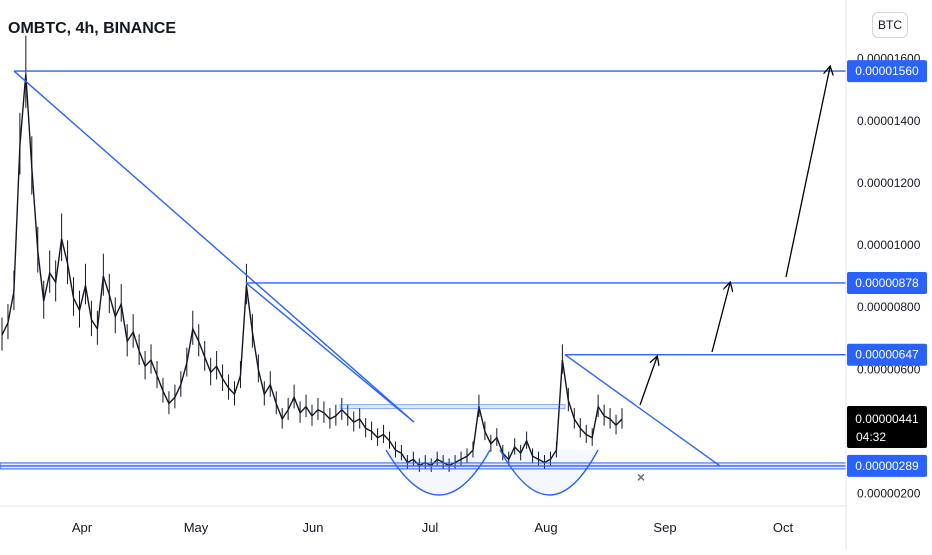 Image resolution: width=932 pixels, height=555 pixels. Describe the element at coordinates (890, 25) in the screenshot. I see `currency-badge: BTC` at that location.